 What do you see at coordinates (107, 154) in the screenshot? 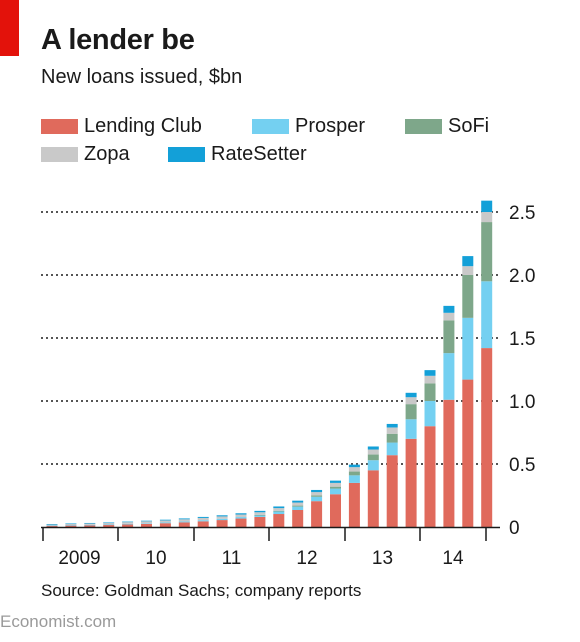
I see `legend-label-zopa: Zopa` at bounding box center [107, 154].